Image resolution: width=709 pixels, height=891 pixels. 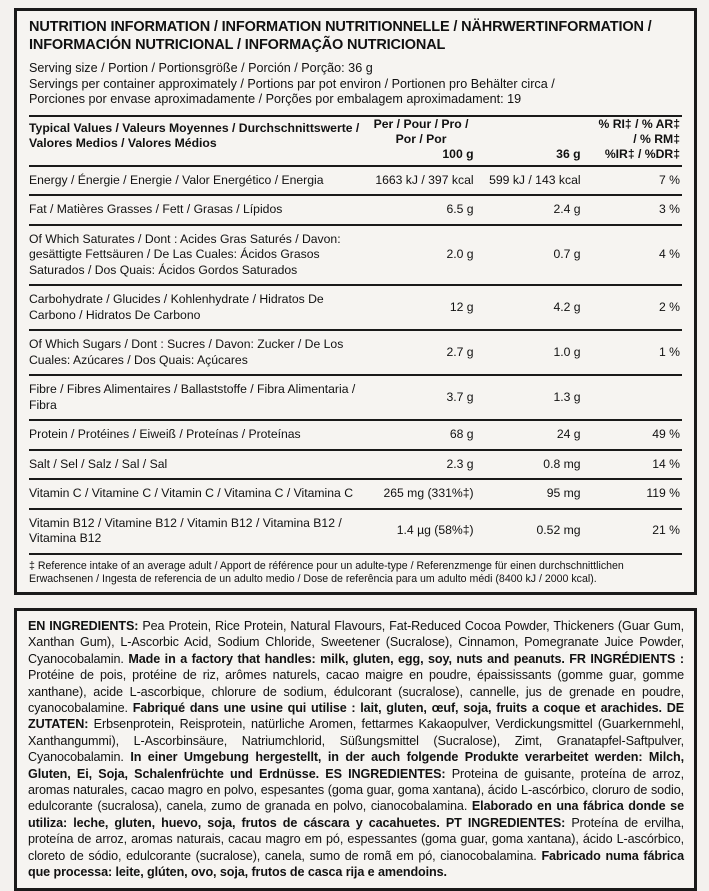 What do you see at coordinates (83, 625) in the screenshot?
I see `ingredients-heading-segment: EN INGREDIENTS:` at bounding box center [83, 625].